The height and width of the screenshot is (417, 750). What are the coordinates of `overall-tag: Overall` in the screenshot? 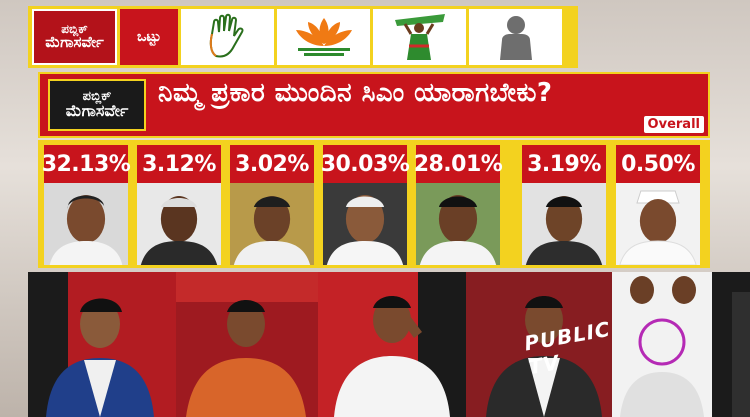 It's located at (673, 124).